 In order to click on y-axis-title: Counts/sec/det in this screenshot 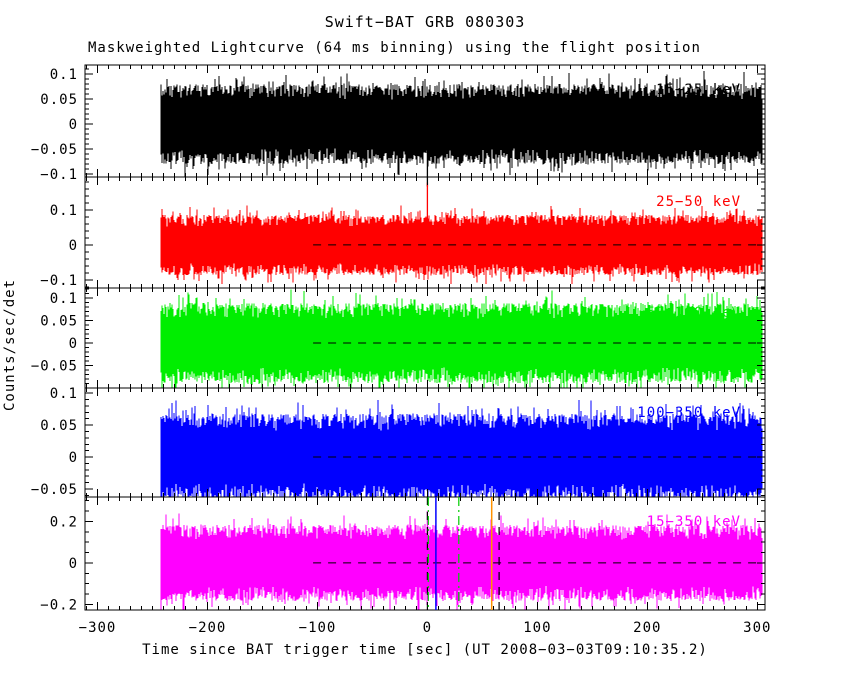, I will do `click(10, 345)`.